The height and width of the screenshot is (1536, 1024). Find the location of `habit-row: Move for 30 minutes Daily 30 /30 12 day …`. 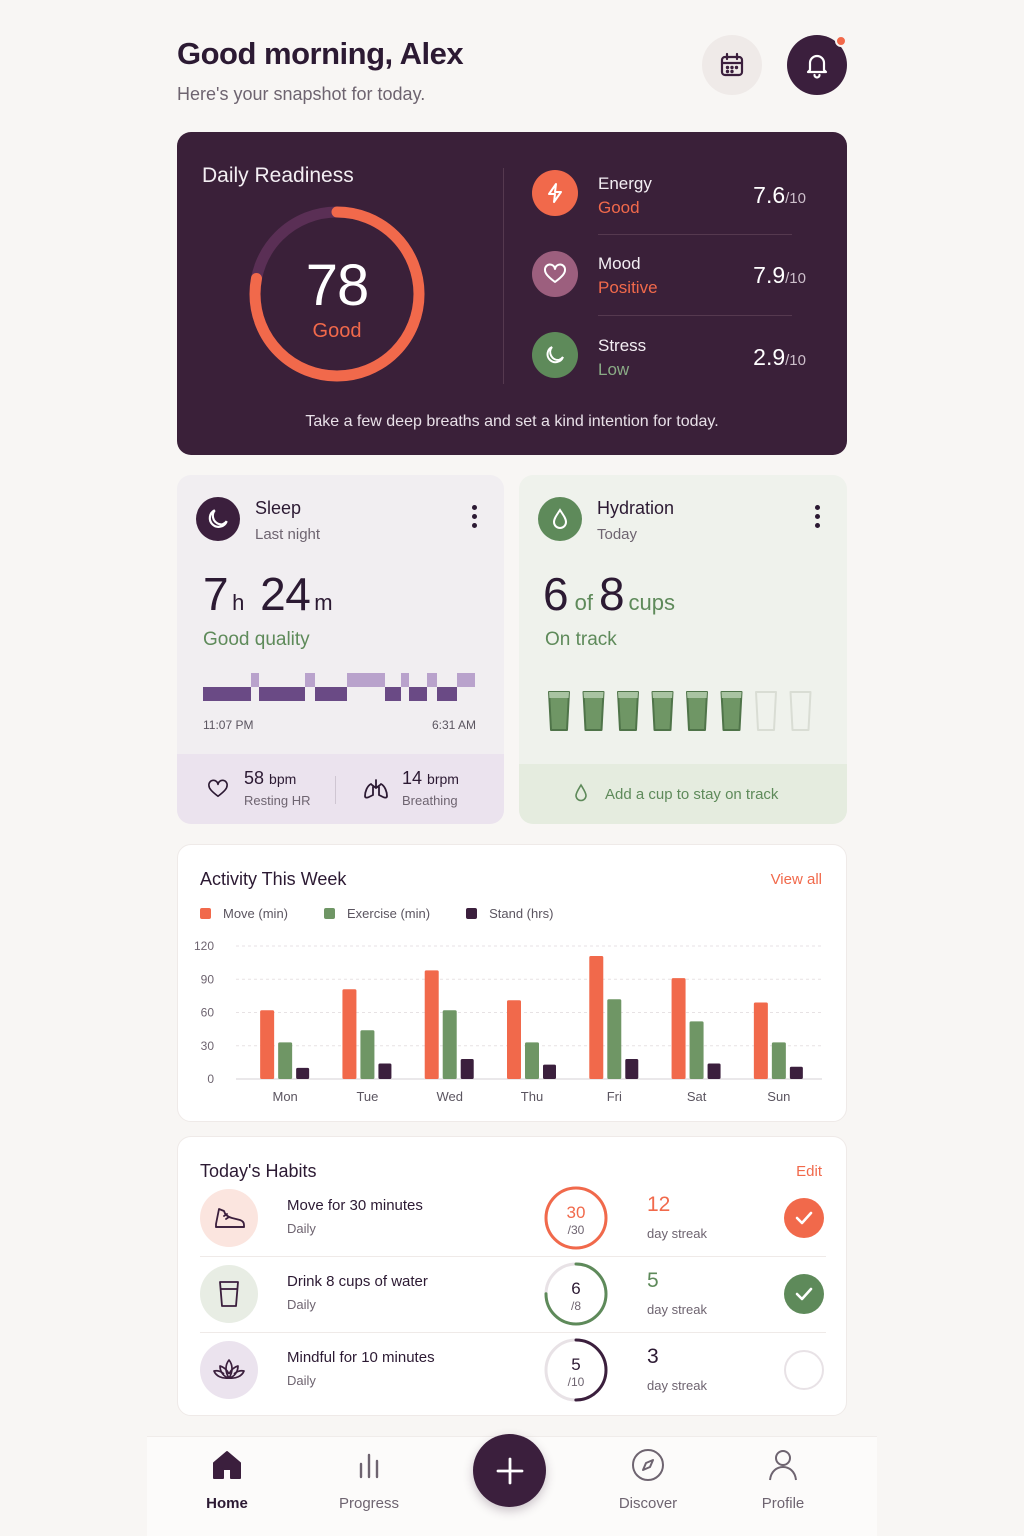

habit-row: Move for 30 minutes Daily 30 /30 12 day … is located at coordinates (513, 1219).